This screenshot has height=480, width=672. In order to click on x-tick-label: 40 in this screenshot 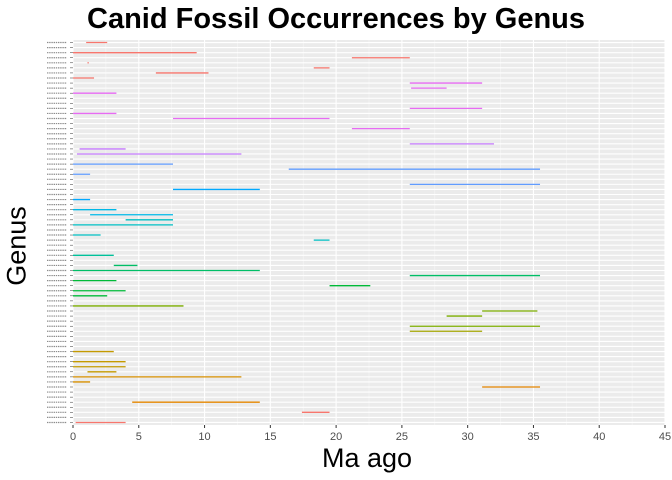, I will do `click(599, 437)`.